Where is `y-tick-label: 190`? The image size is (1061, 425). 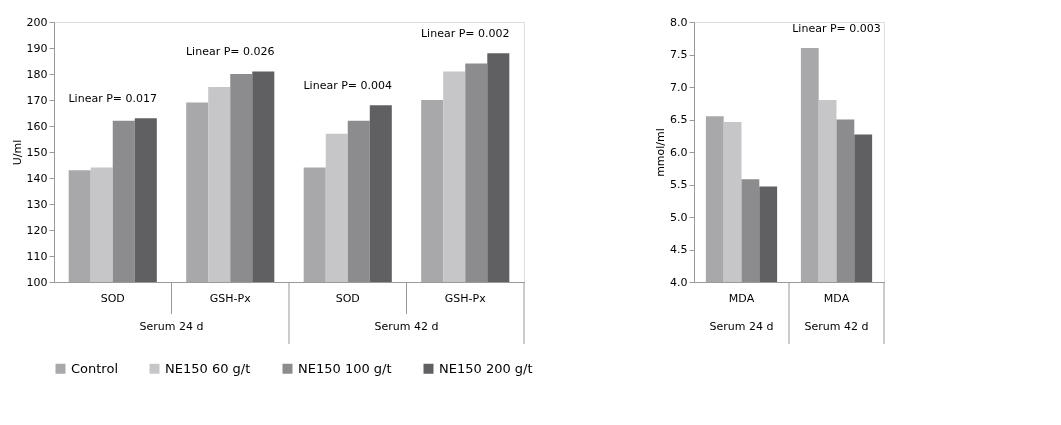 y-tick-label: 190 is located at coordinates (37, 48).